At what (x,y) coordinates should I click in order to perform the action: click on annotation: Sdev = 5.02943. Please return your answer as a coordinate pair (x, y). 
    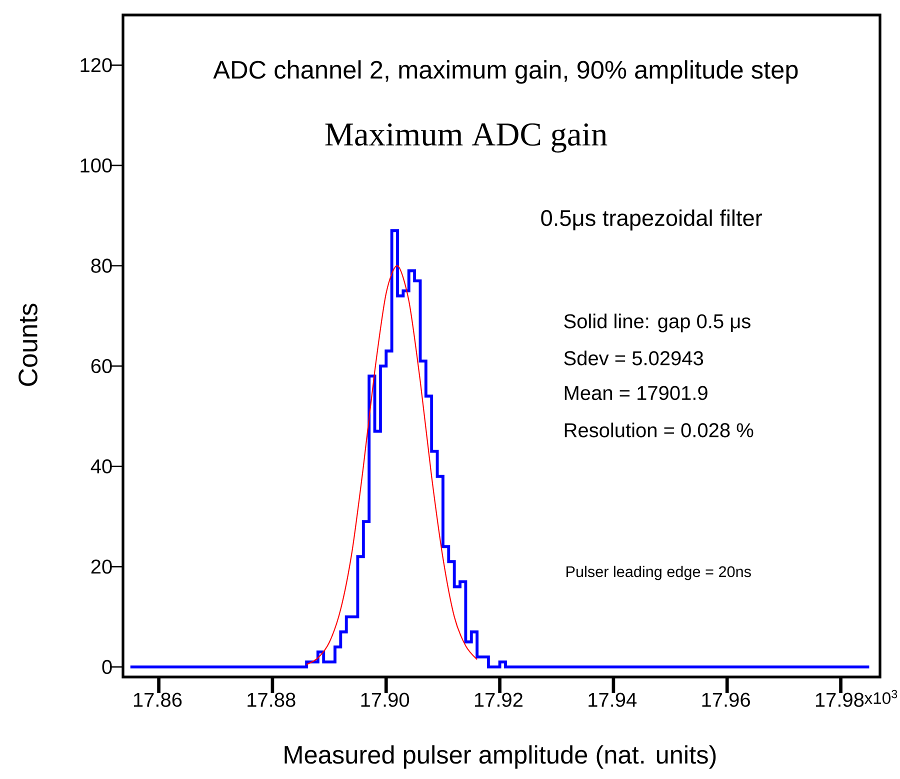
    Looking at the image, I should click on (634, 358).